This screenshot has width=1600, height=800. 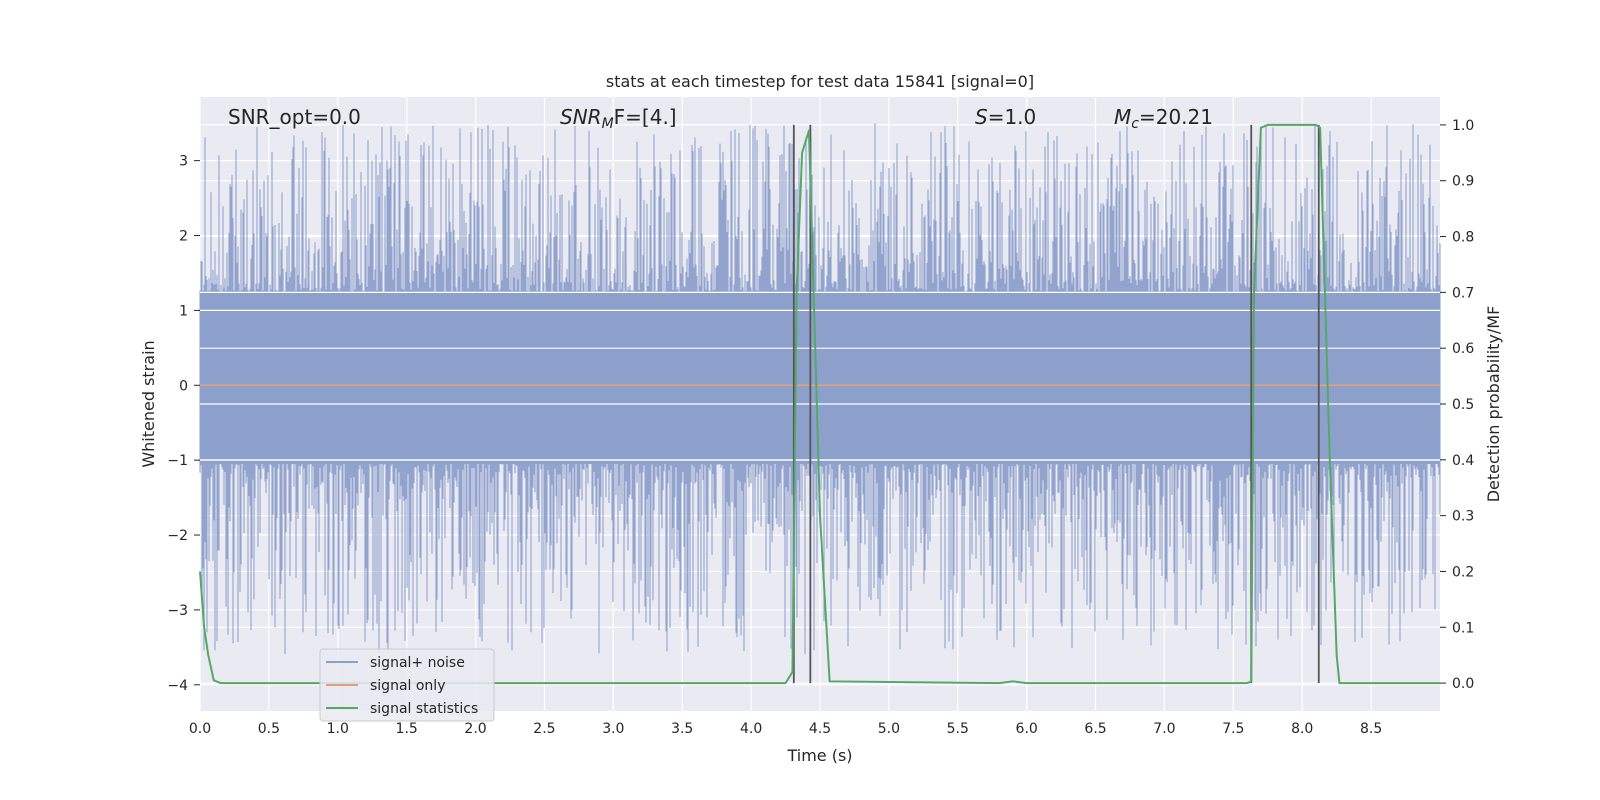 What do you see at coordinates (544, 729) in the screenshot?
I see `x-tick-label: 2.5` at bounding box center [544, 729].